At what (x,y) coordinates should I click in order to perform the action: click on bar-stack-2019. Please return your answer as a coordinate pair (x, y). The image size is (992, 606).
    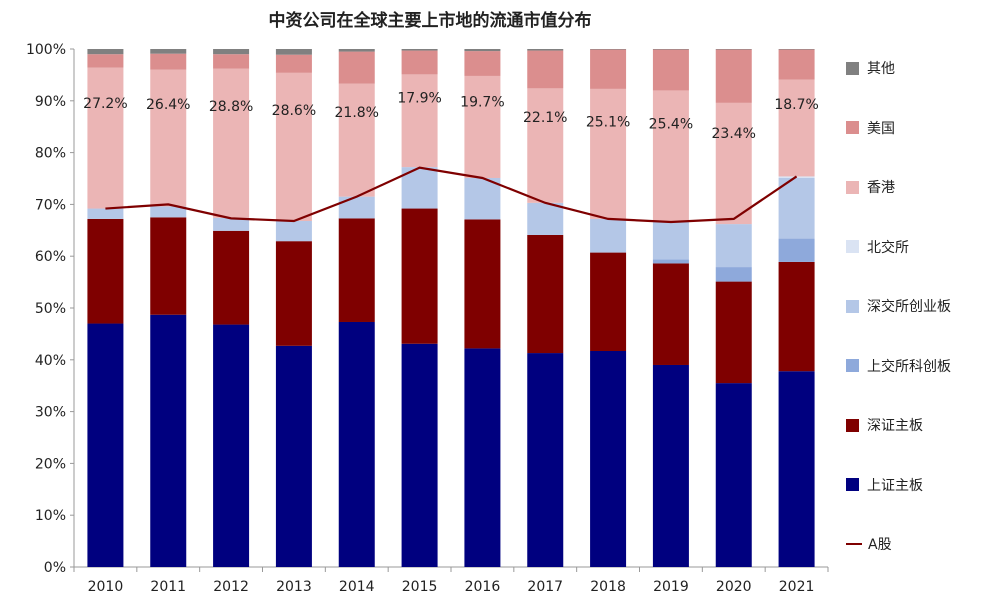
    Looking at the image, I should click on (670, 308).